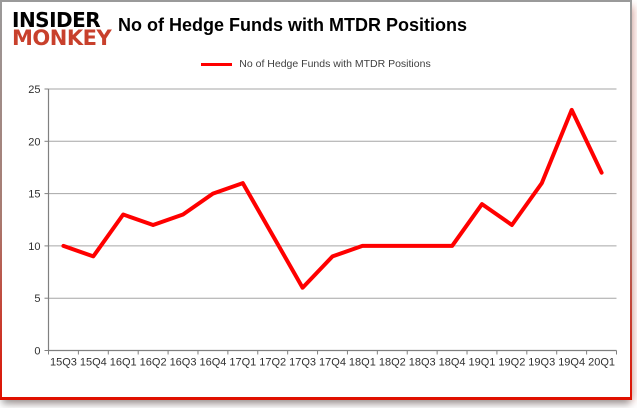  Describe the element at coordinates (212, 363) in the screenshot. I see `x-tick-label: 16Q4` at that location.